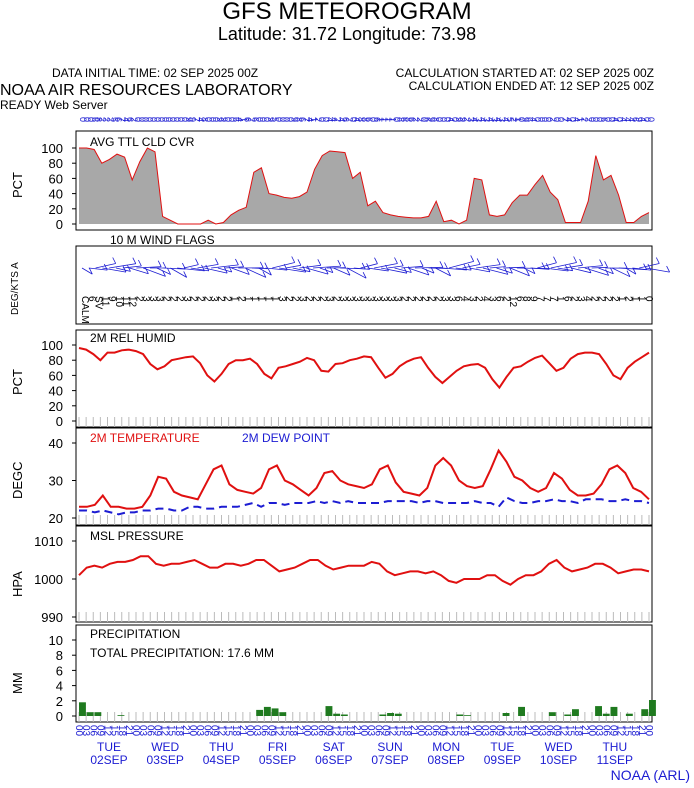 This screenshot has height=788, width=694. What do you see at coordinates (465, 299) in the screenshot?
I see `wind-direction-label: 4` at bounding box center [465, 299].